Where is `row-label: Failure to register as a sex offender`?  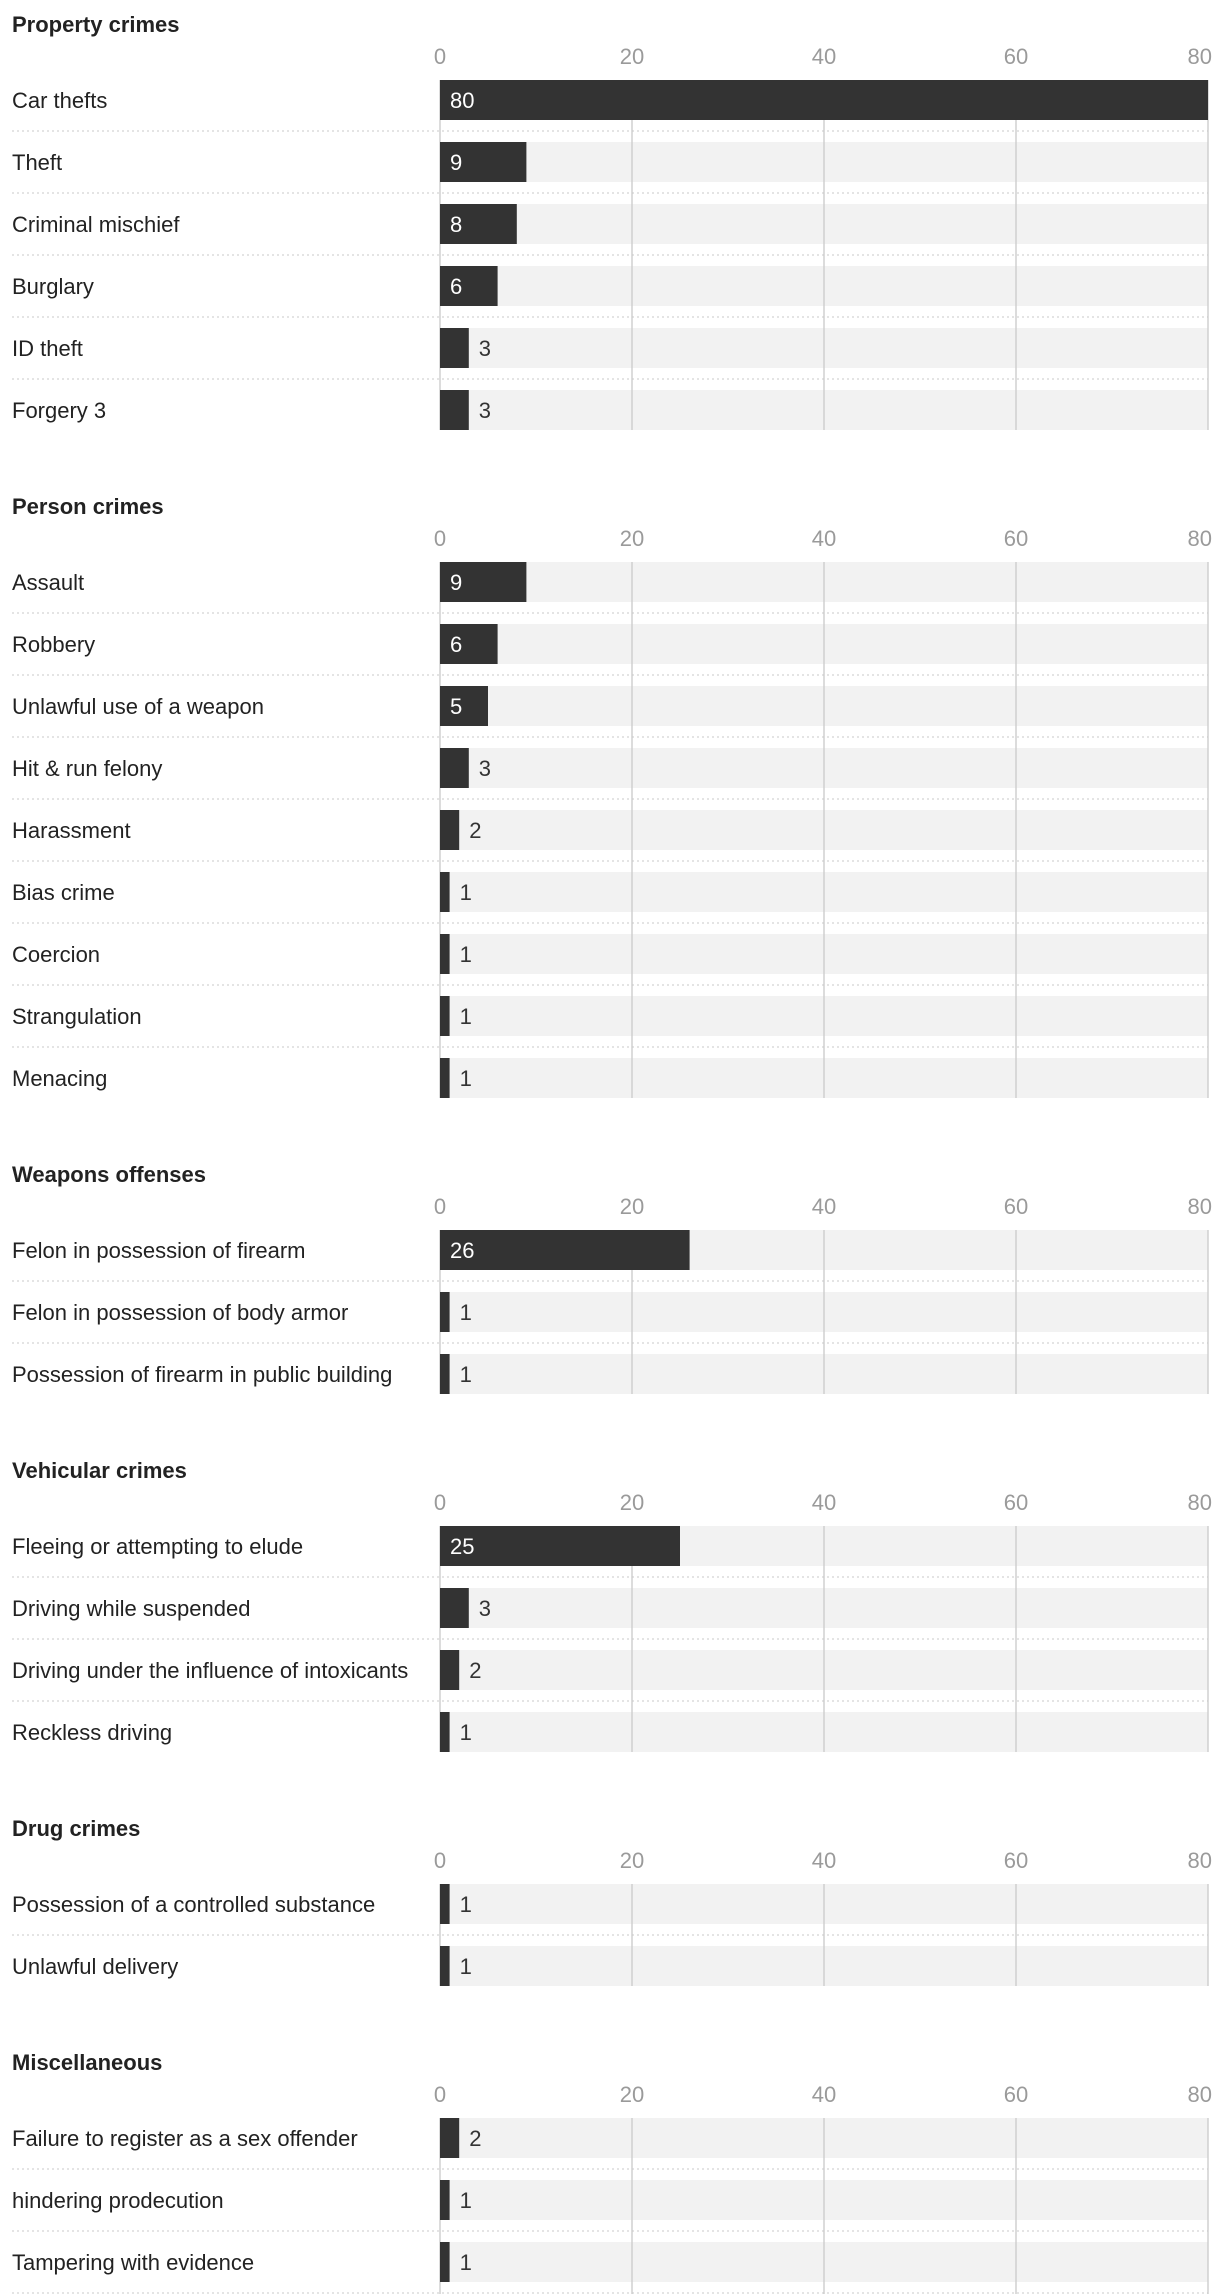
row-label: Failure to register as a sex offender is located at coordinates (185, 2138).